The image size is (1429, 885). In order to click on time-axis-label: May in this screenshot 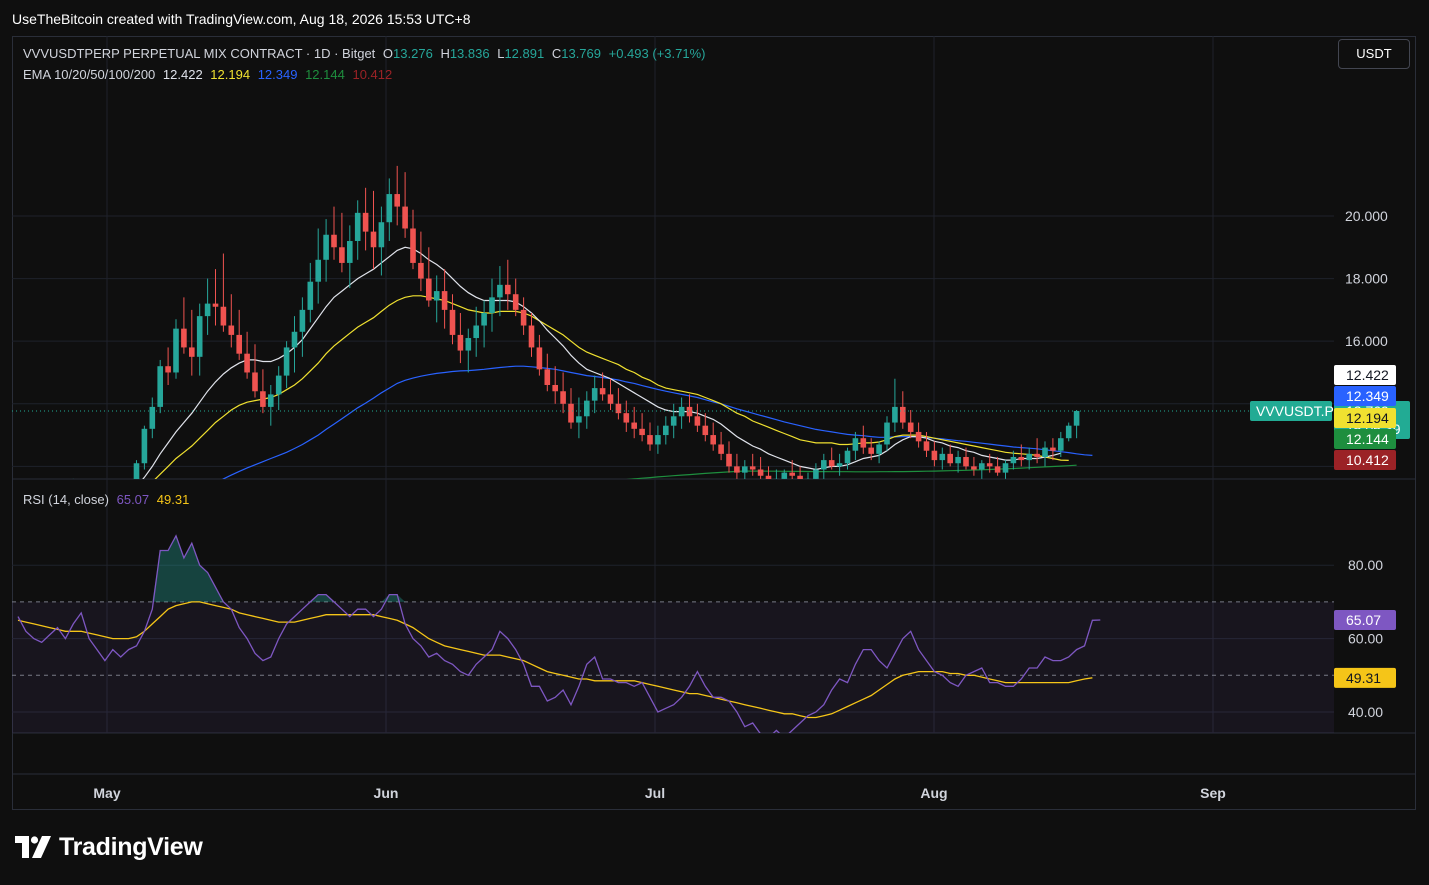, I will do `click(106, 793)`.